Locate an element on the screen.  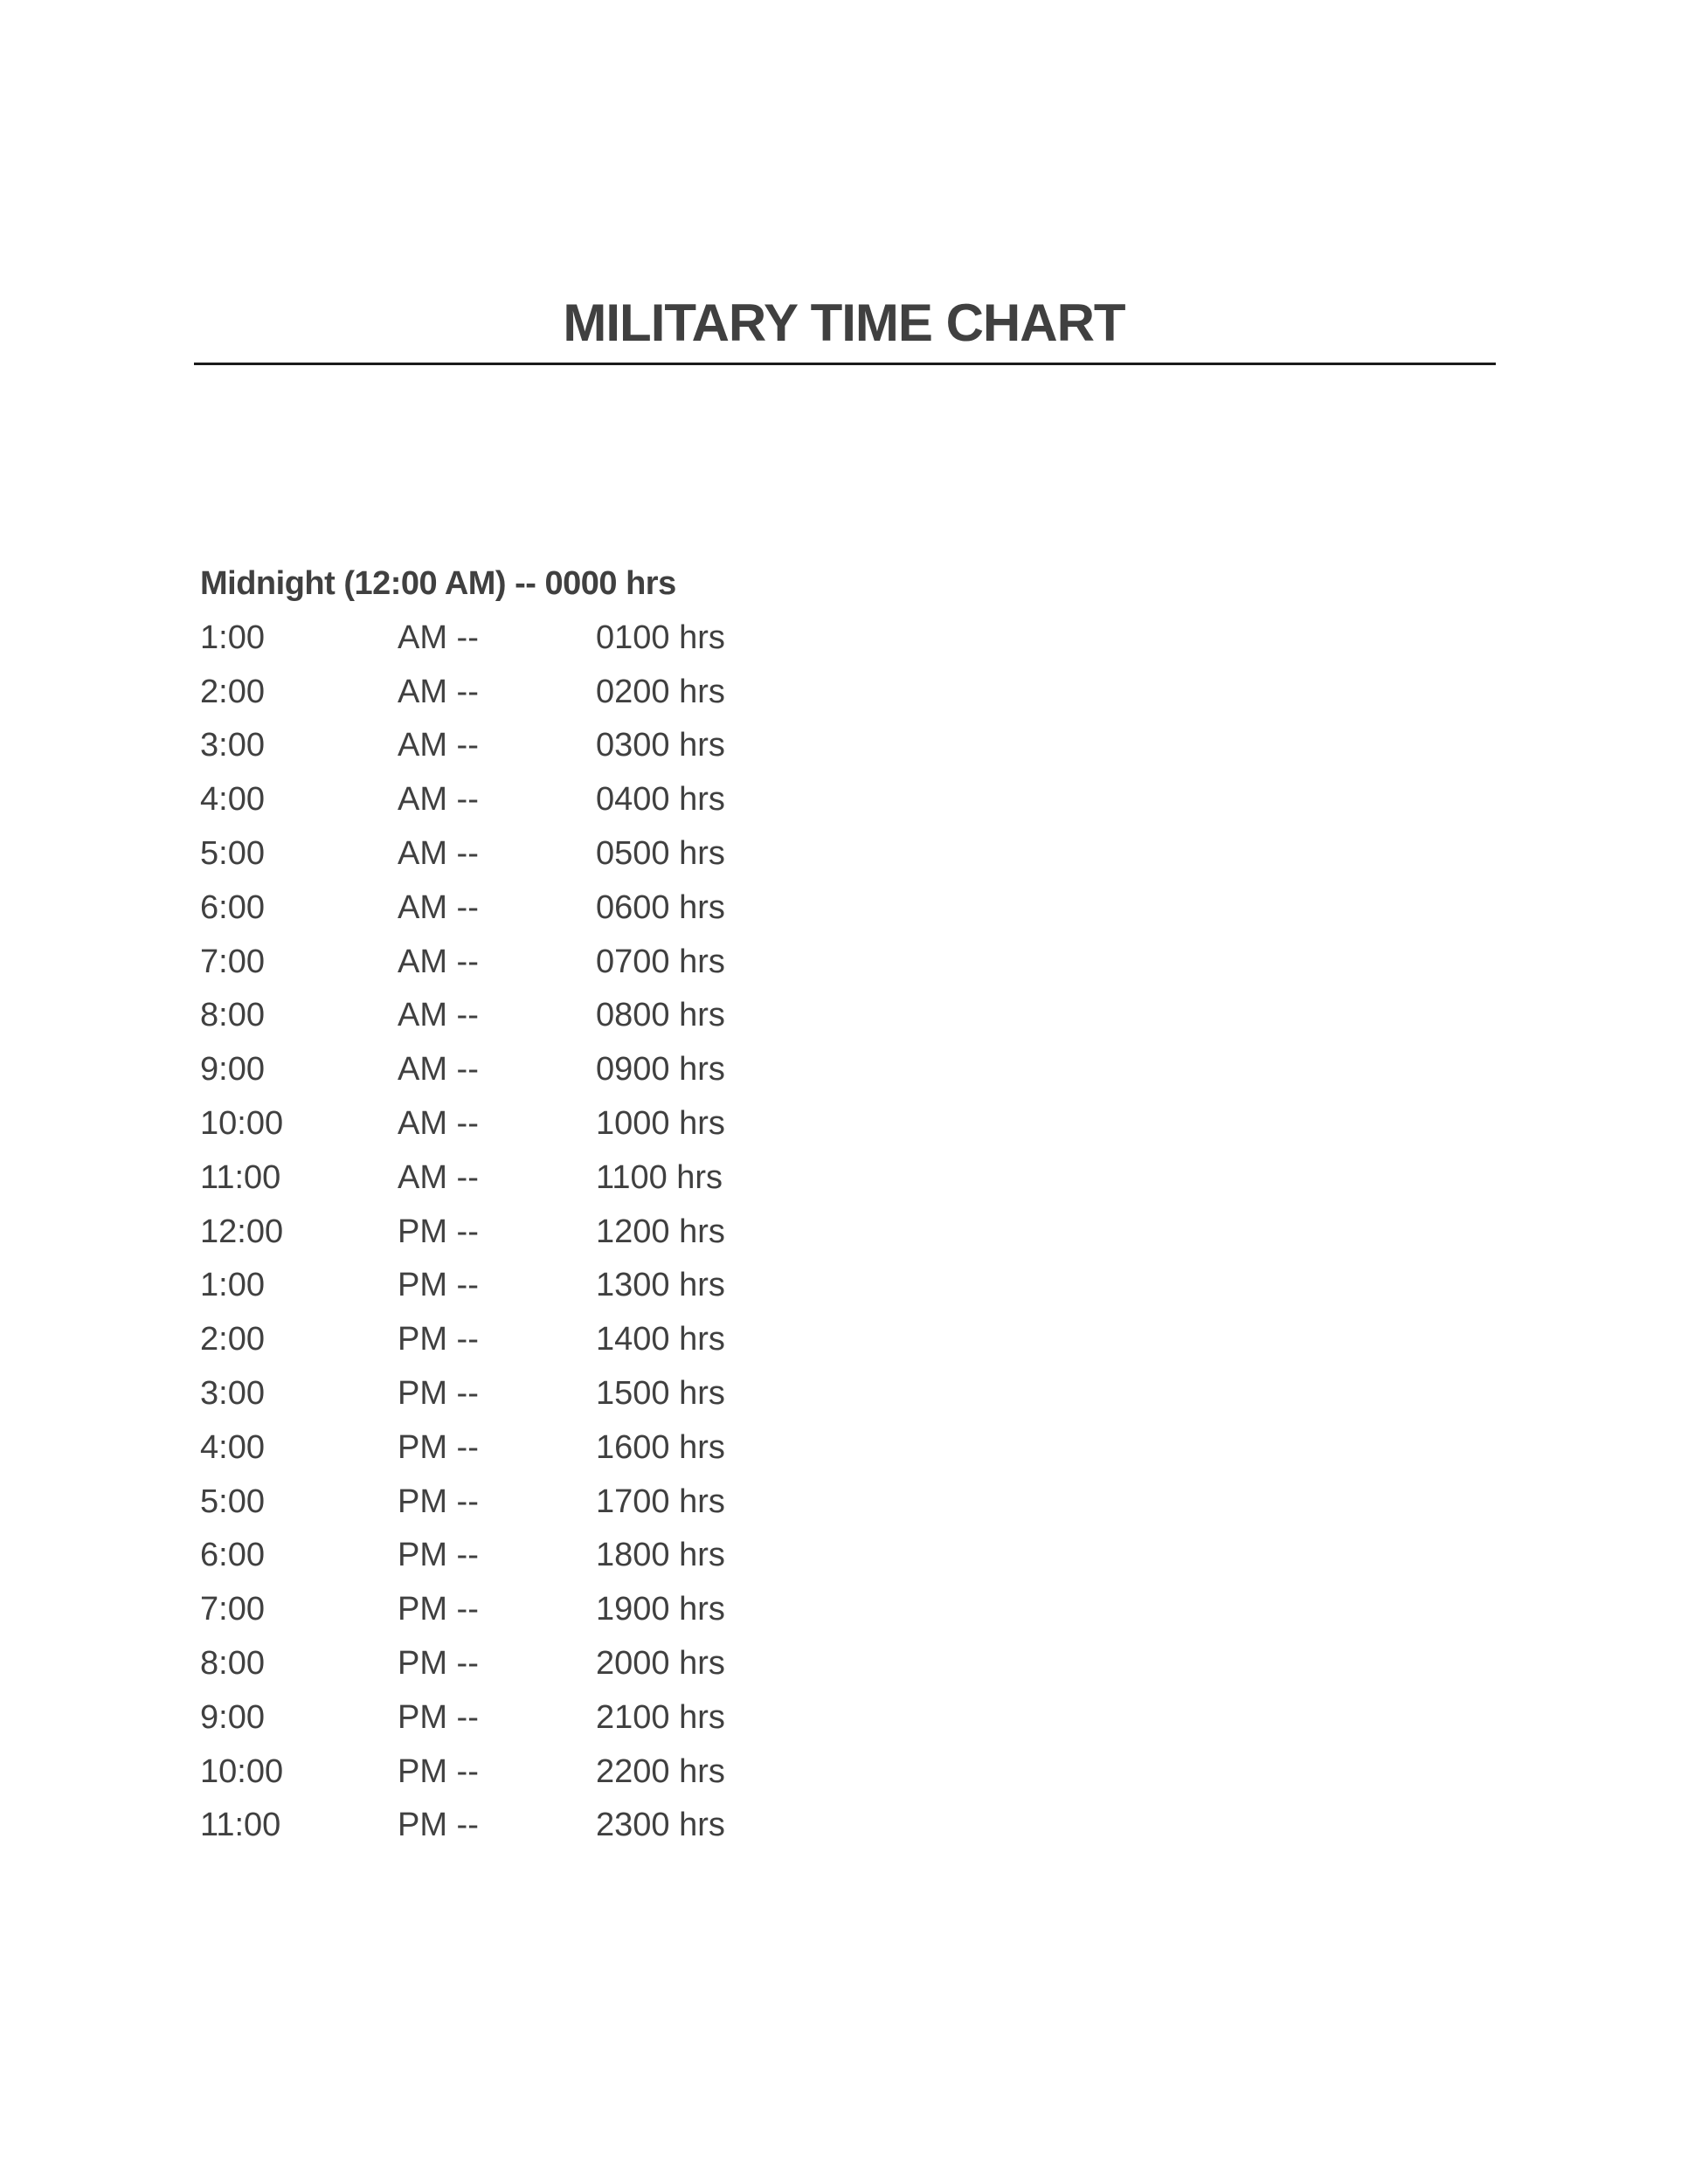
military-time: 2100 hrs is located at coordinates (660, 1717).